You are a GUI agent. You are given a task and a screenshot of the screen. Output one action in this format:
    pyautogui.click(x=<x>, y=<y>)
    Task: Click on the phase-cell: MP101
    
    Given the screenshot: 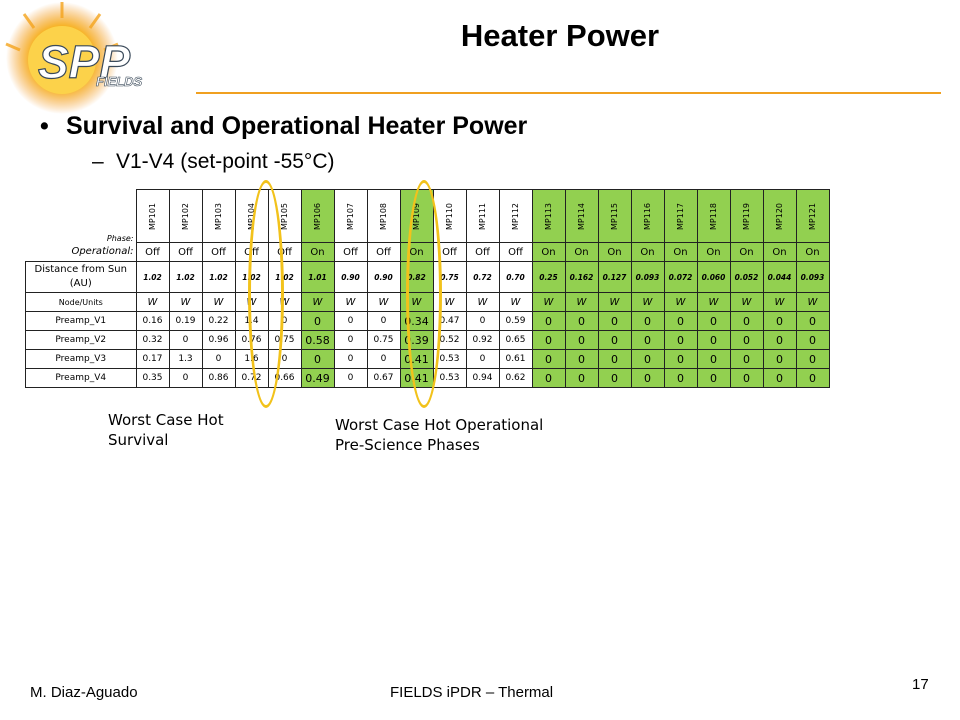 What is the action you would take?
    pyautogui.click(x=152, y=216)
    